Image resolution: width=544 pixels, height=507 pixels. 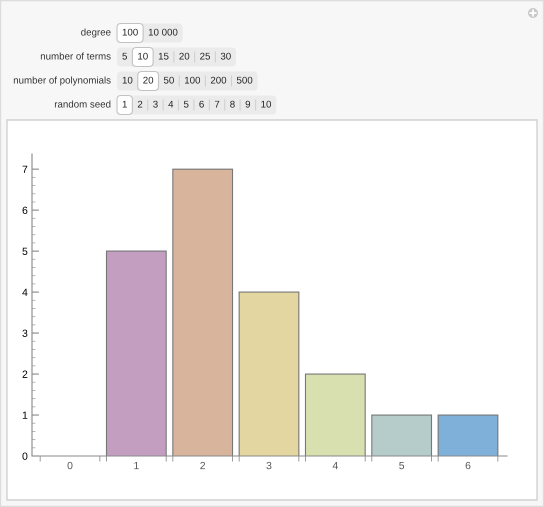 What do you see at coordinates (25, 169) in the screenshot?
I see `y-tick-label: 7` at bounding box center [25, 169].